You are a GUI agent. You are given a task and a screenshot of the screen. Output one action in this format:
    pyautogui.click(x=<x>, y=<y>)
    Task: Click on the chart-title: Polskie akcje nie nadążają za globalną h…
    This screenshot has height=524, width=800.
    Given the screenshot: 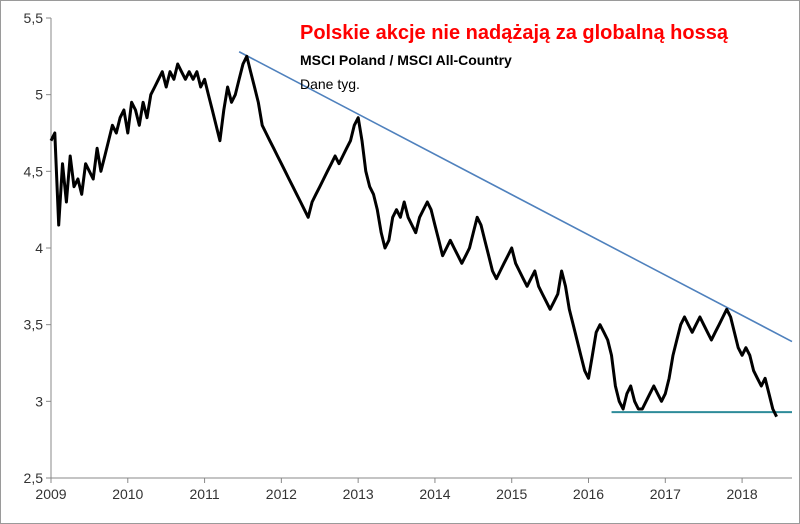 What is the action you would take?
    pyautogui.click(x=514, y=33)
    